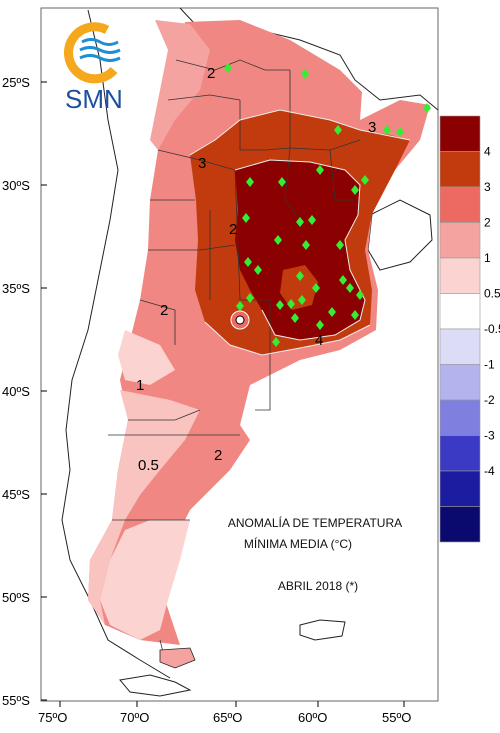  Describe the element at coordinates (322, 630) in the screenshot. I see `falklands` at that location.